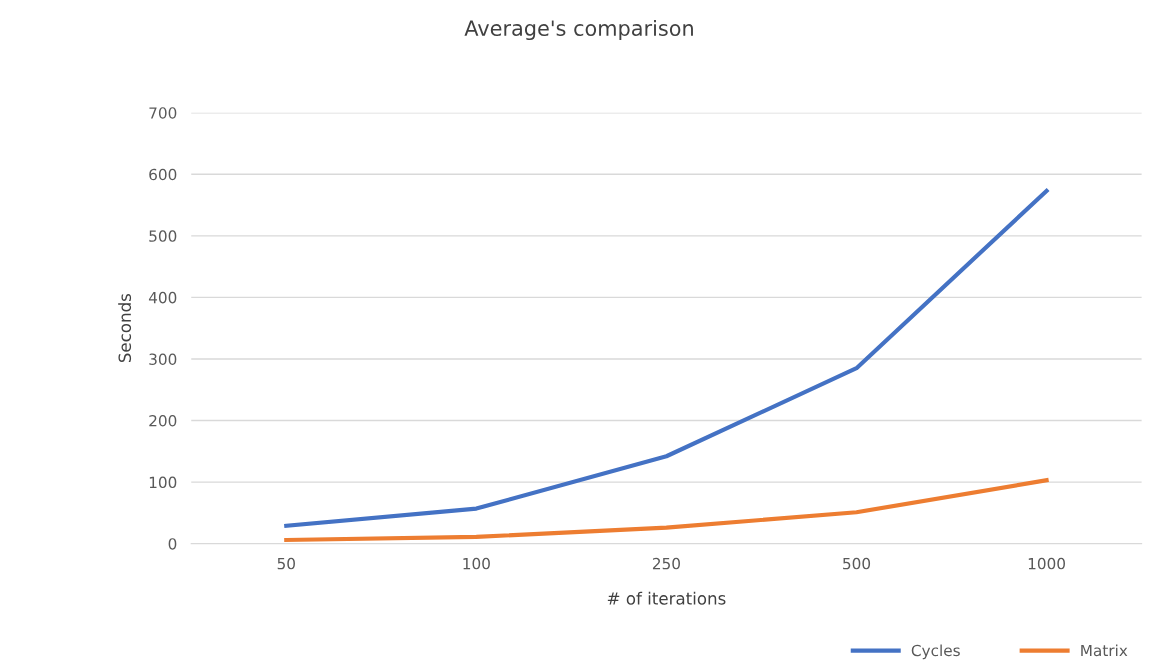  What do you see at coordinates (476, 563) in the screenshot?
I see `x-tick-label: 100` at bounding box center [476, 563].